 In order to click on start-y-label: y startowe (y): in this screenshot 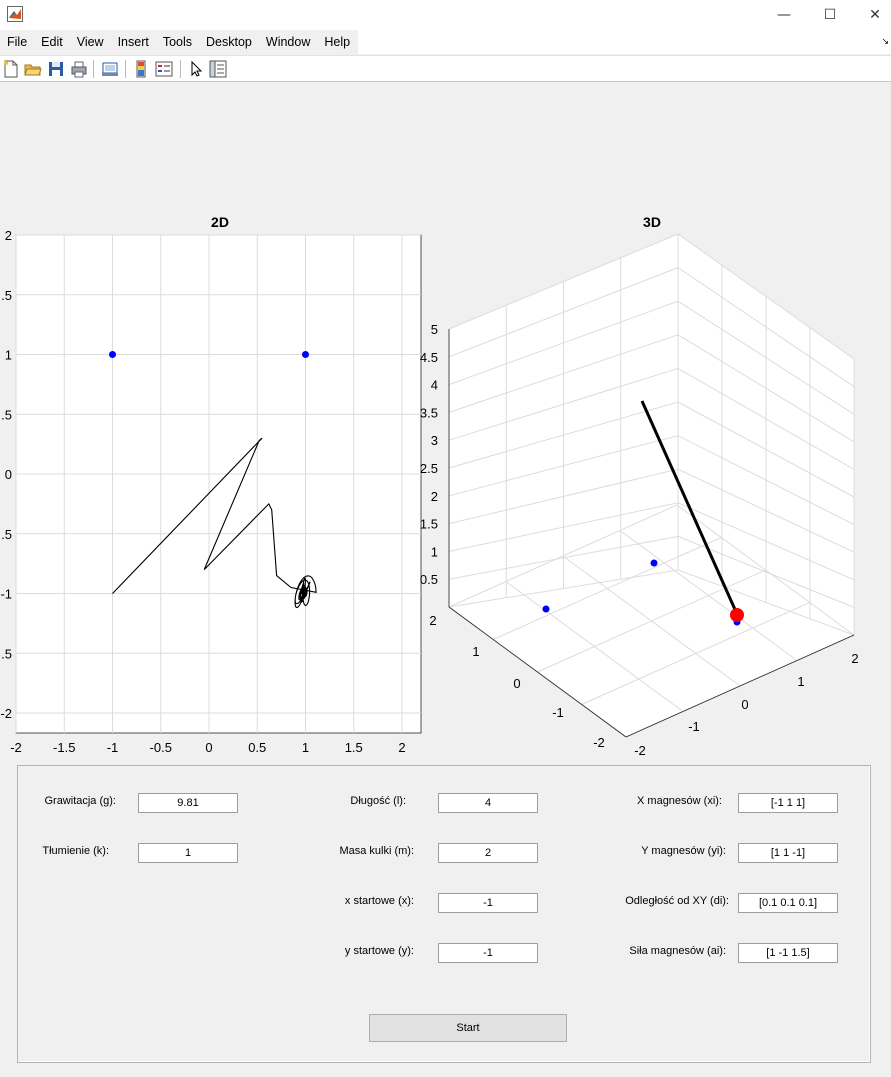, I will do `click(379, 951)`.